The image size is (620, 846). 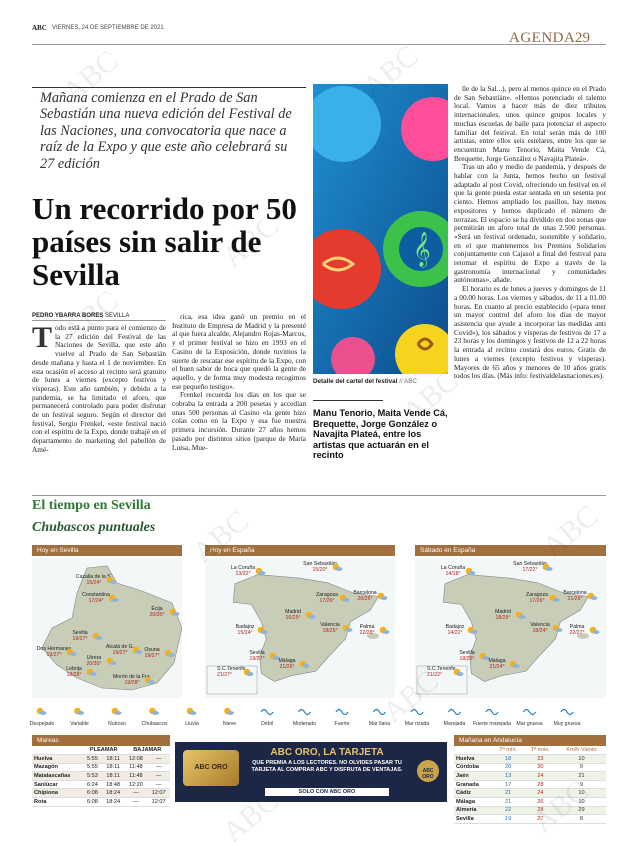 I want to click on row: Rota 6:08 18:24—12:07, so click(x=101, y=802).